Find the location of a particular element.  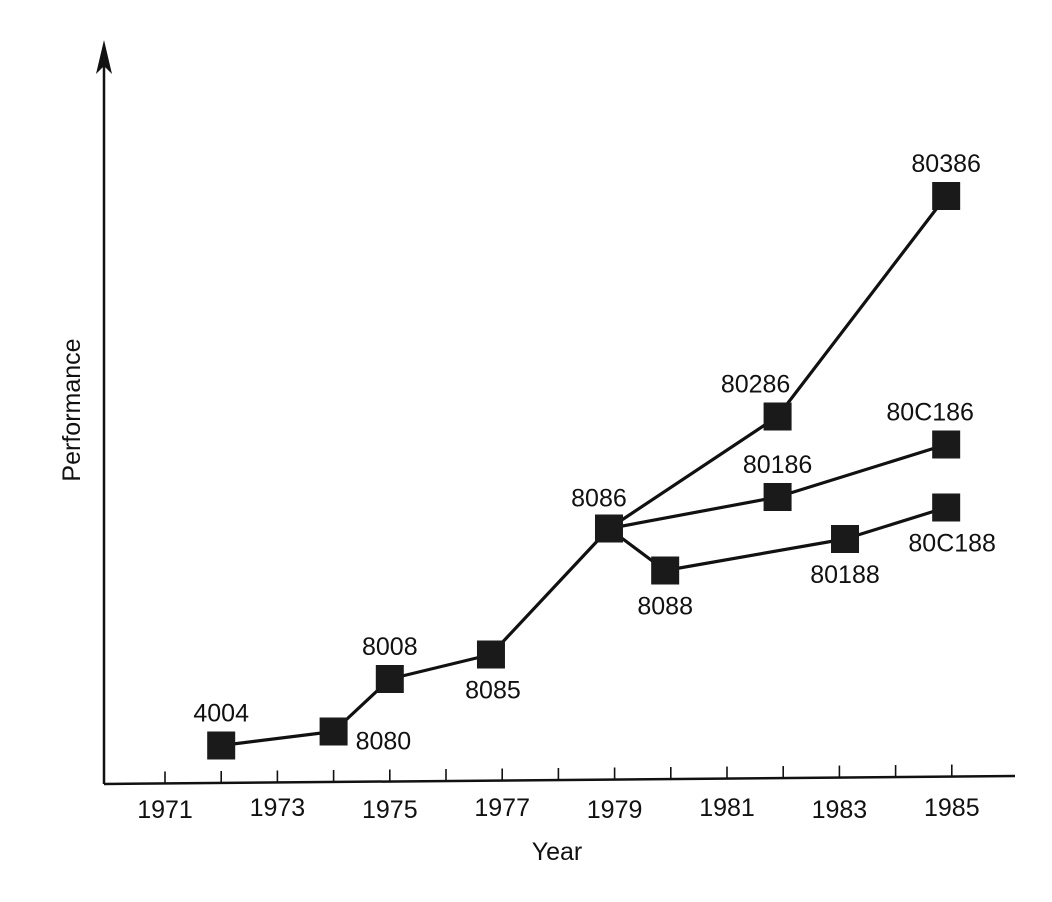

point-label-8080: 8080 is located at coordinates (384, 742).